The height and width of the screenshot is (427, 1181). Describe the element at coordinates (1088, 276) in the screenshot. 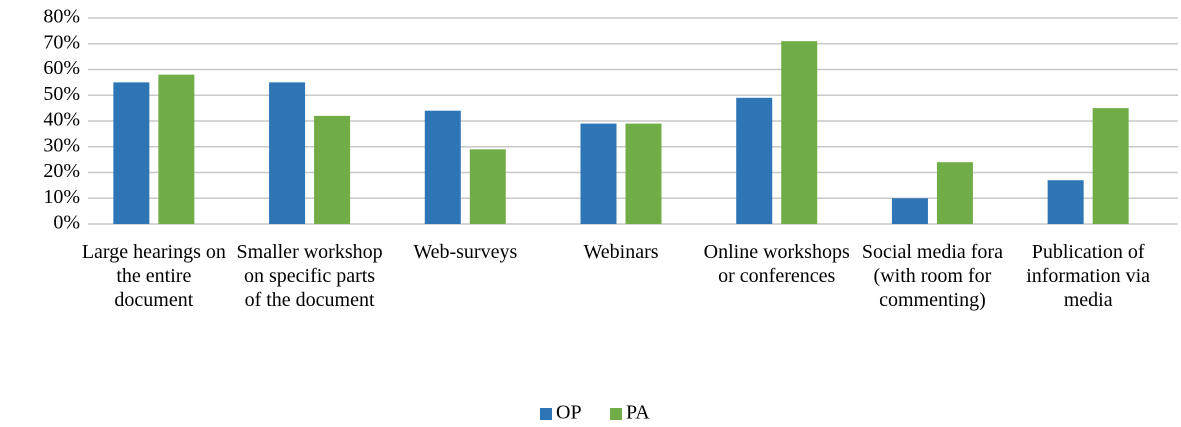

I see `x-tick-label: Publication of information via media` at that location.